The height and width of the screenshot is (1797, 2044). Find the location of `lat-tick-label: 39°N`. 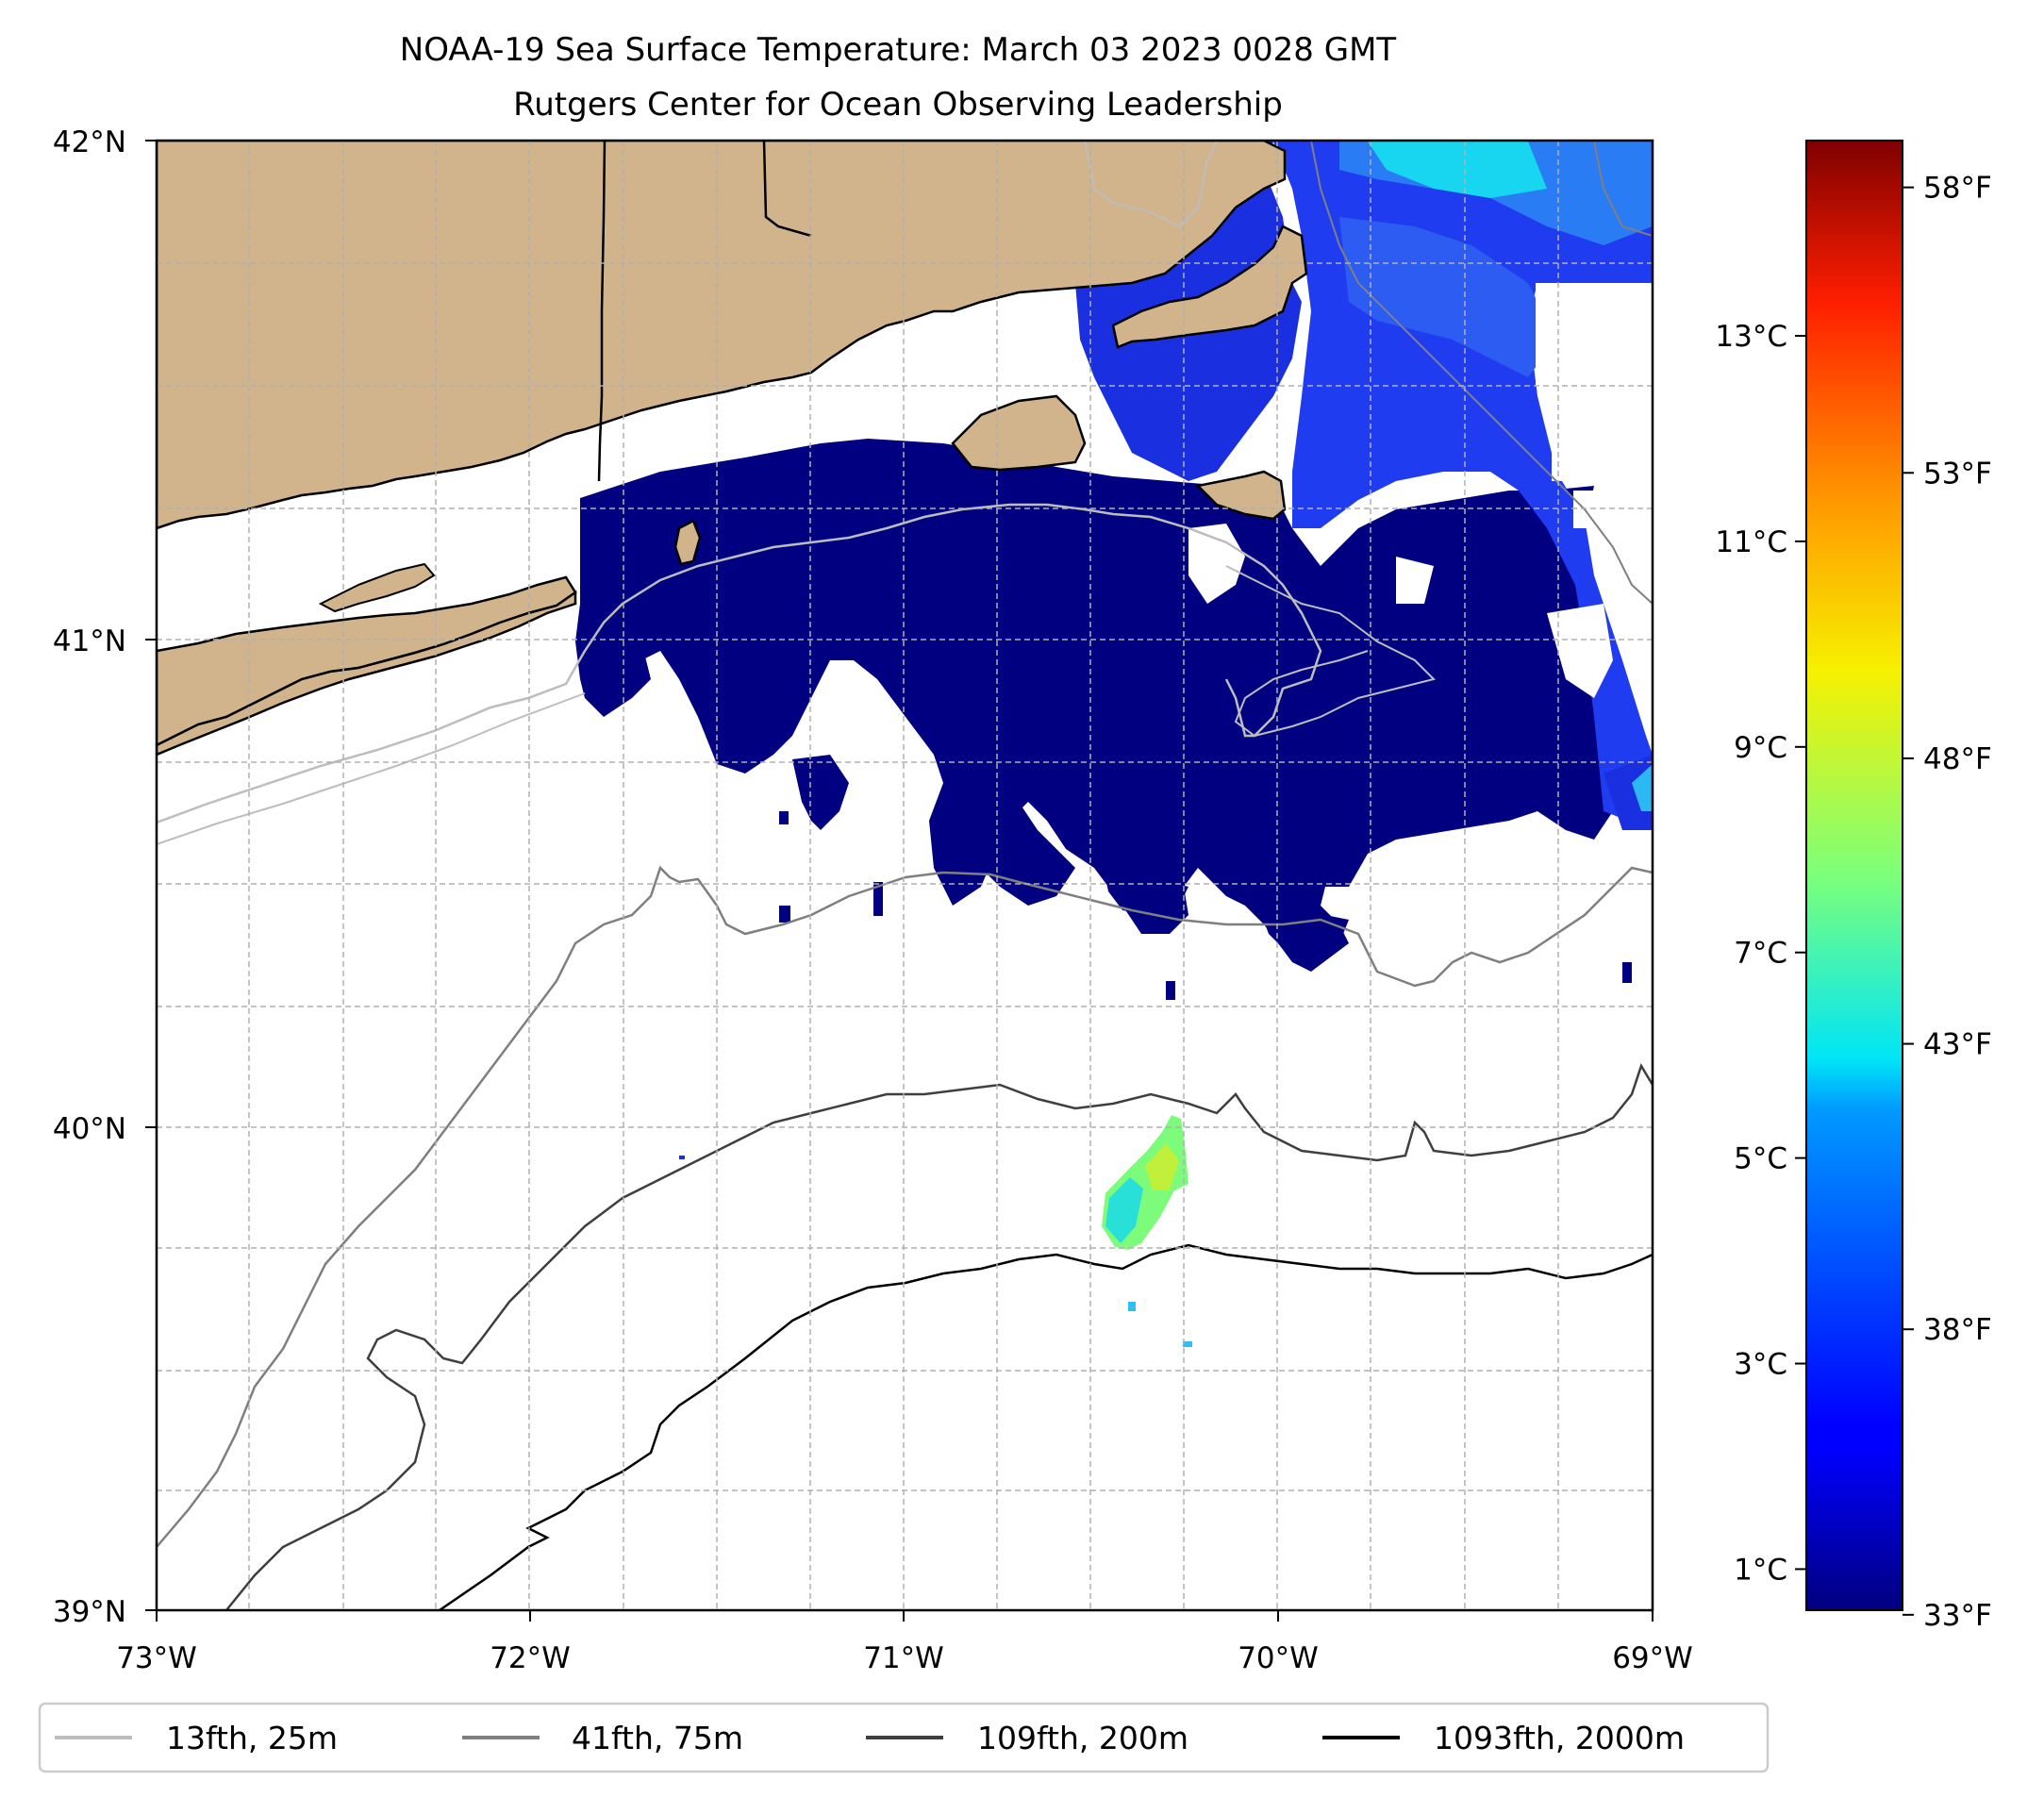

lat-tick-label: 39°N is located at coordinates (89, 1612).